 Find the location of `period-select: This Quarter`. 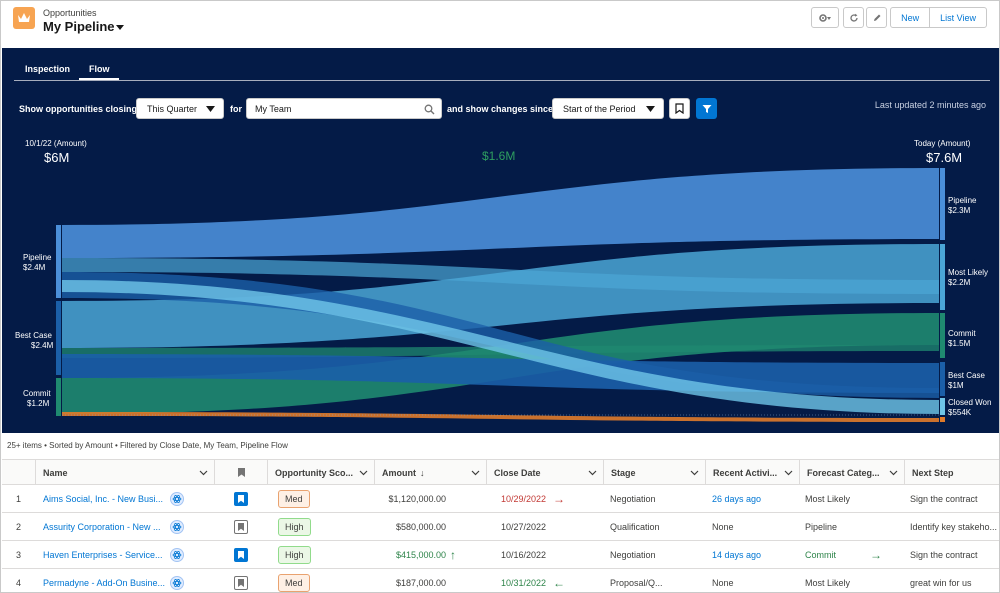

period-select: This Quarter is located at coordinates (180, 108).